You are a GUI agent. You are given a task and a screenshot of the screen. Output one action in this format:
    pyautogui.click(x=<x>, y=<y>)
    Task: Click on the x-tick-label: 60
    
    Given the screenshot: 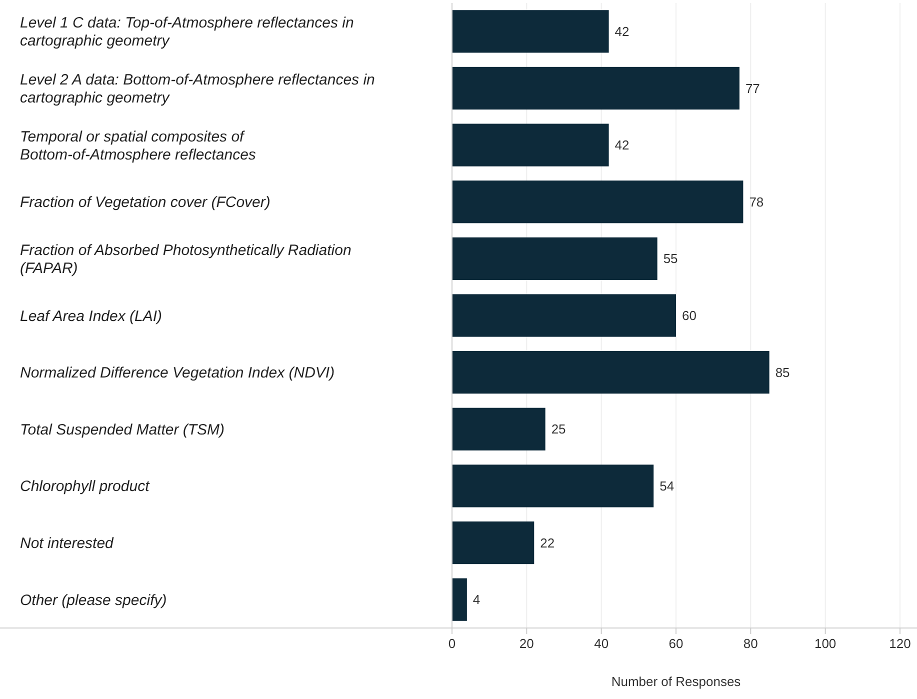 What is the action you would take?
    pyautogui.click(x=676, y=643)
    